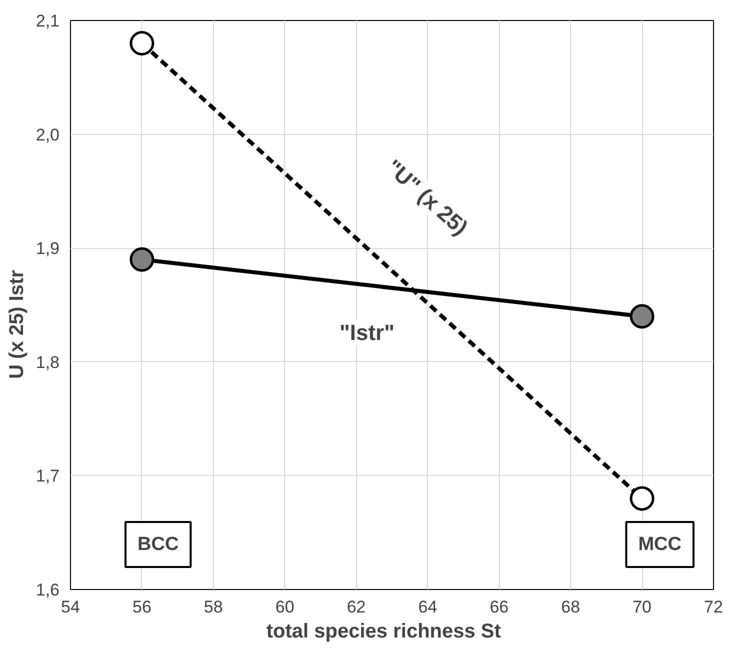  Describe the element at coordinates (570, 607) in the screenshot. I see `x-tick-label: 68` at that location.